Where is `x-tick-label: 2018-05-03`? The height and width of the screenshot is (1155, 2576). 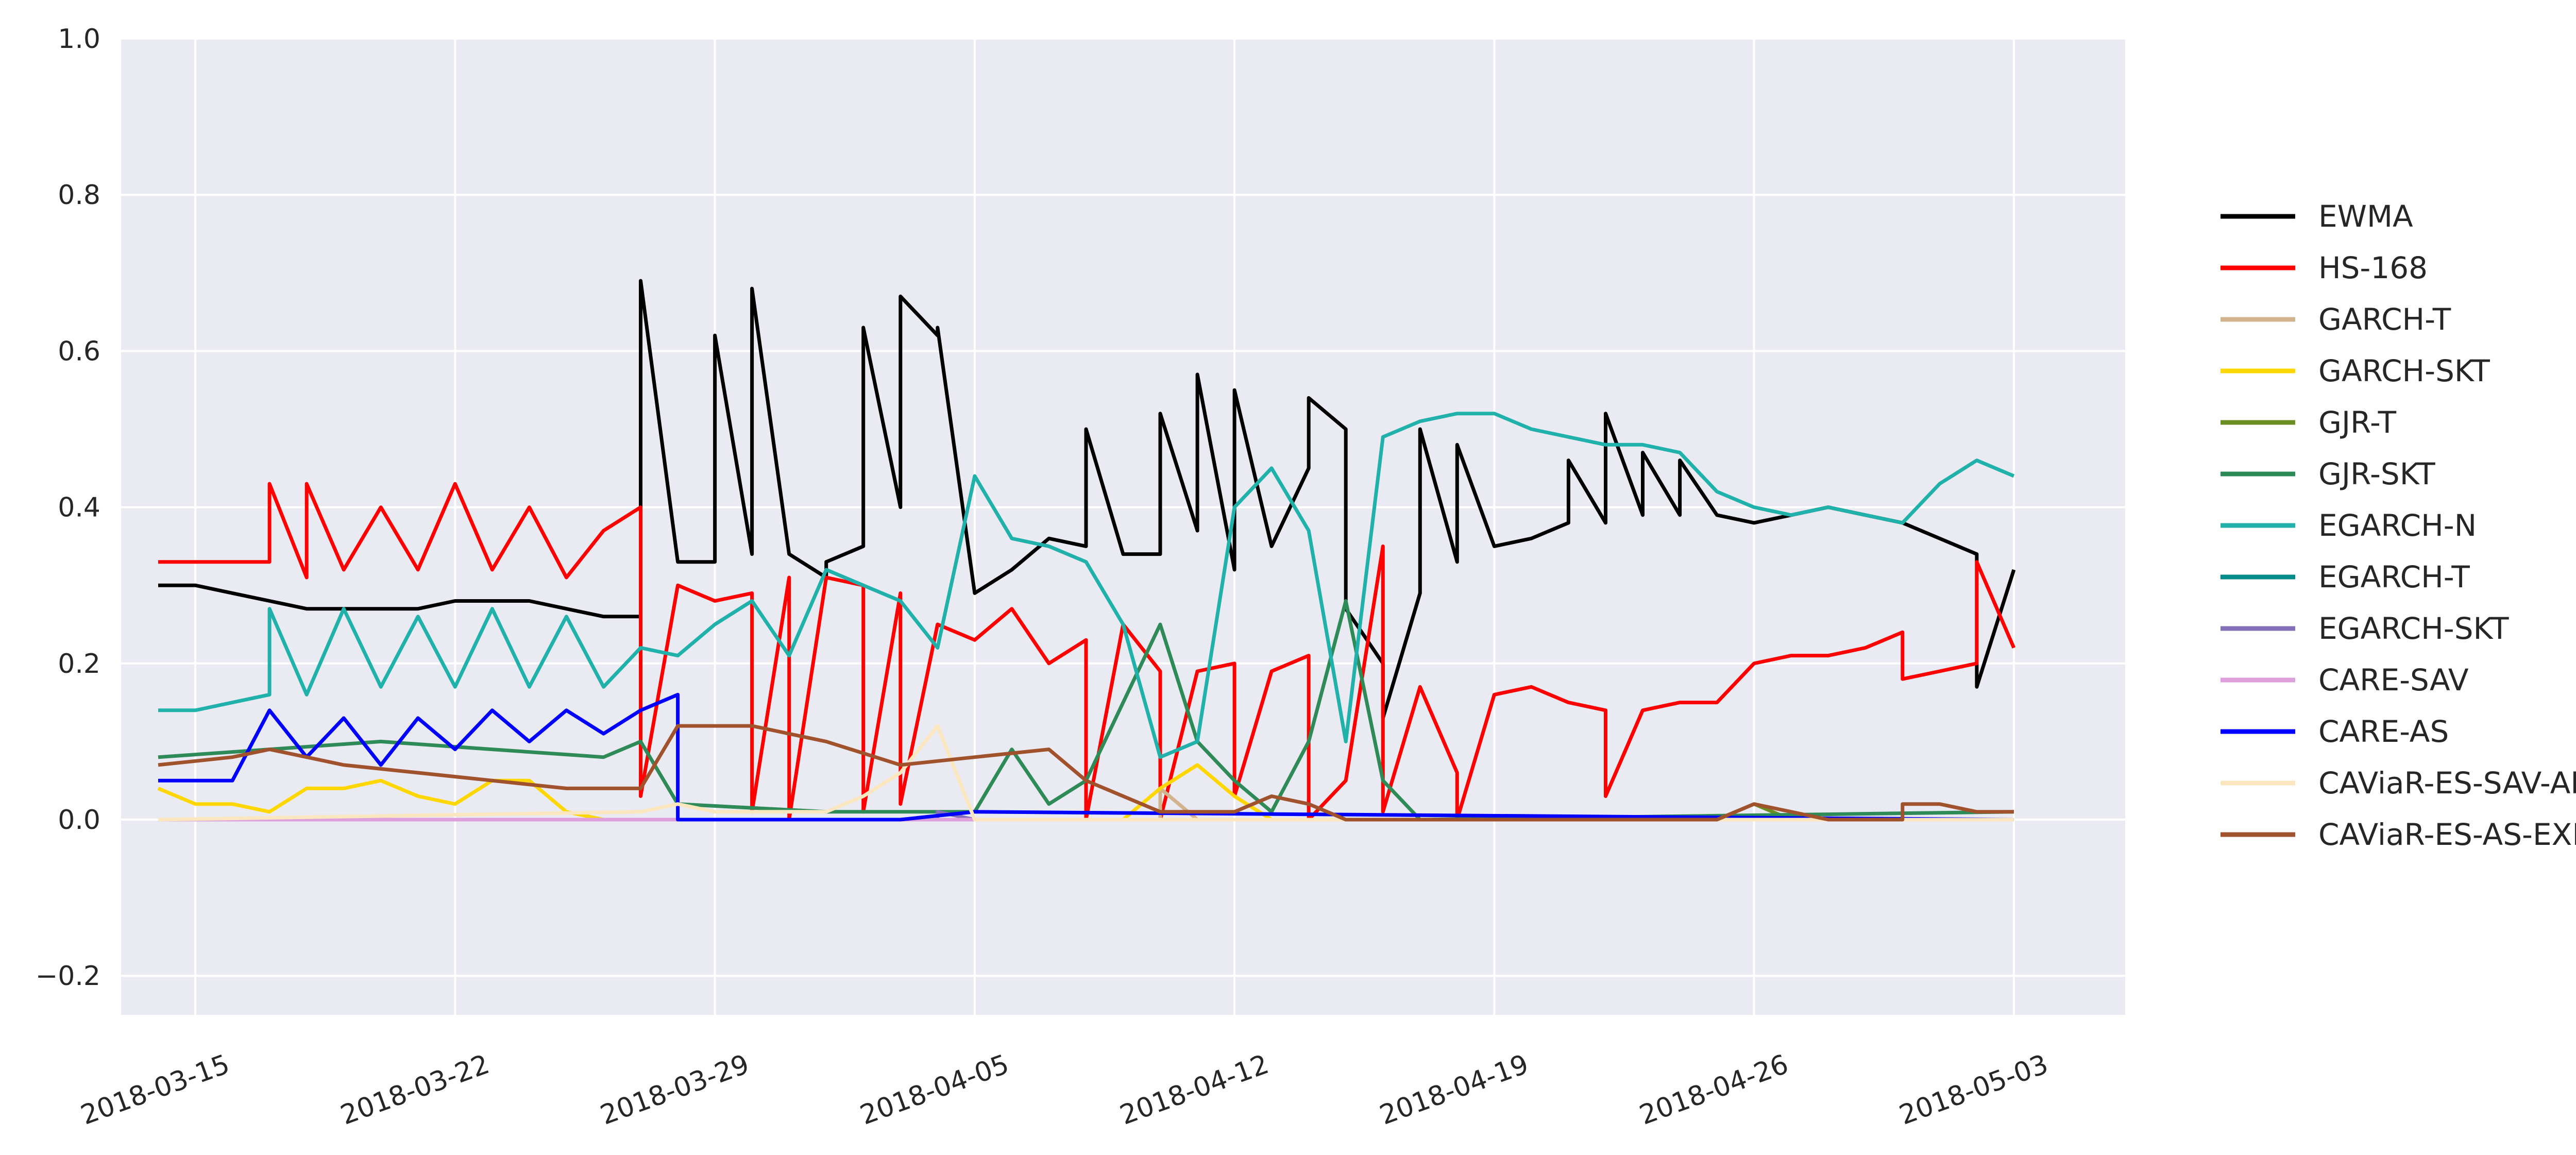 x-tick-label: 2018-05-03 is located at coordinates (1973, 1090).